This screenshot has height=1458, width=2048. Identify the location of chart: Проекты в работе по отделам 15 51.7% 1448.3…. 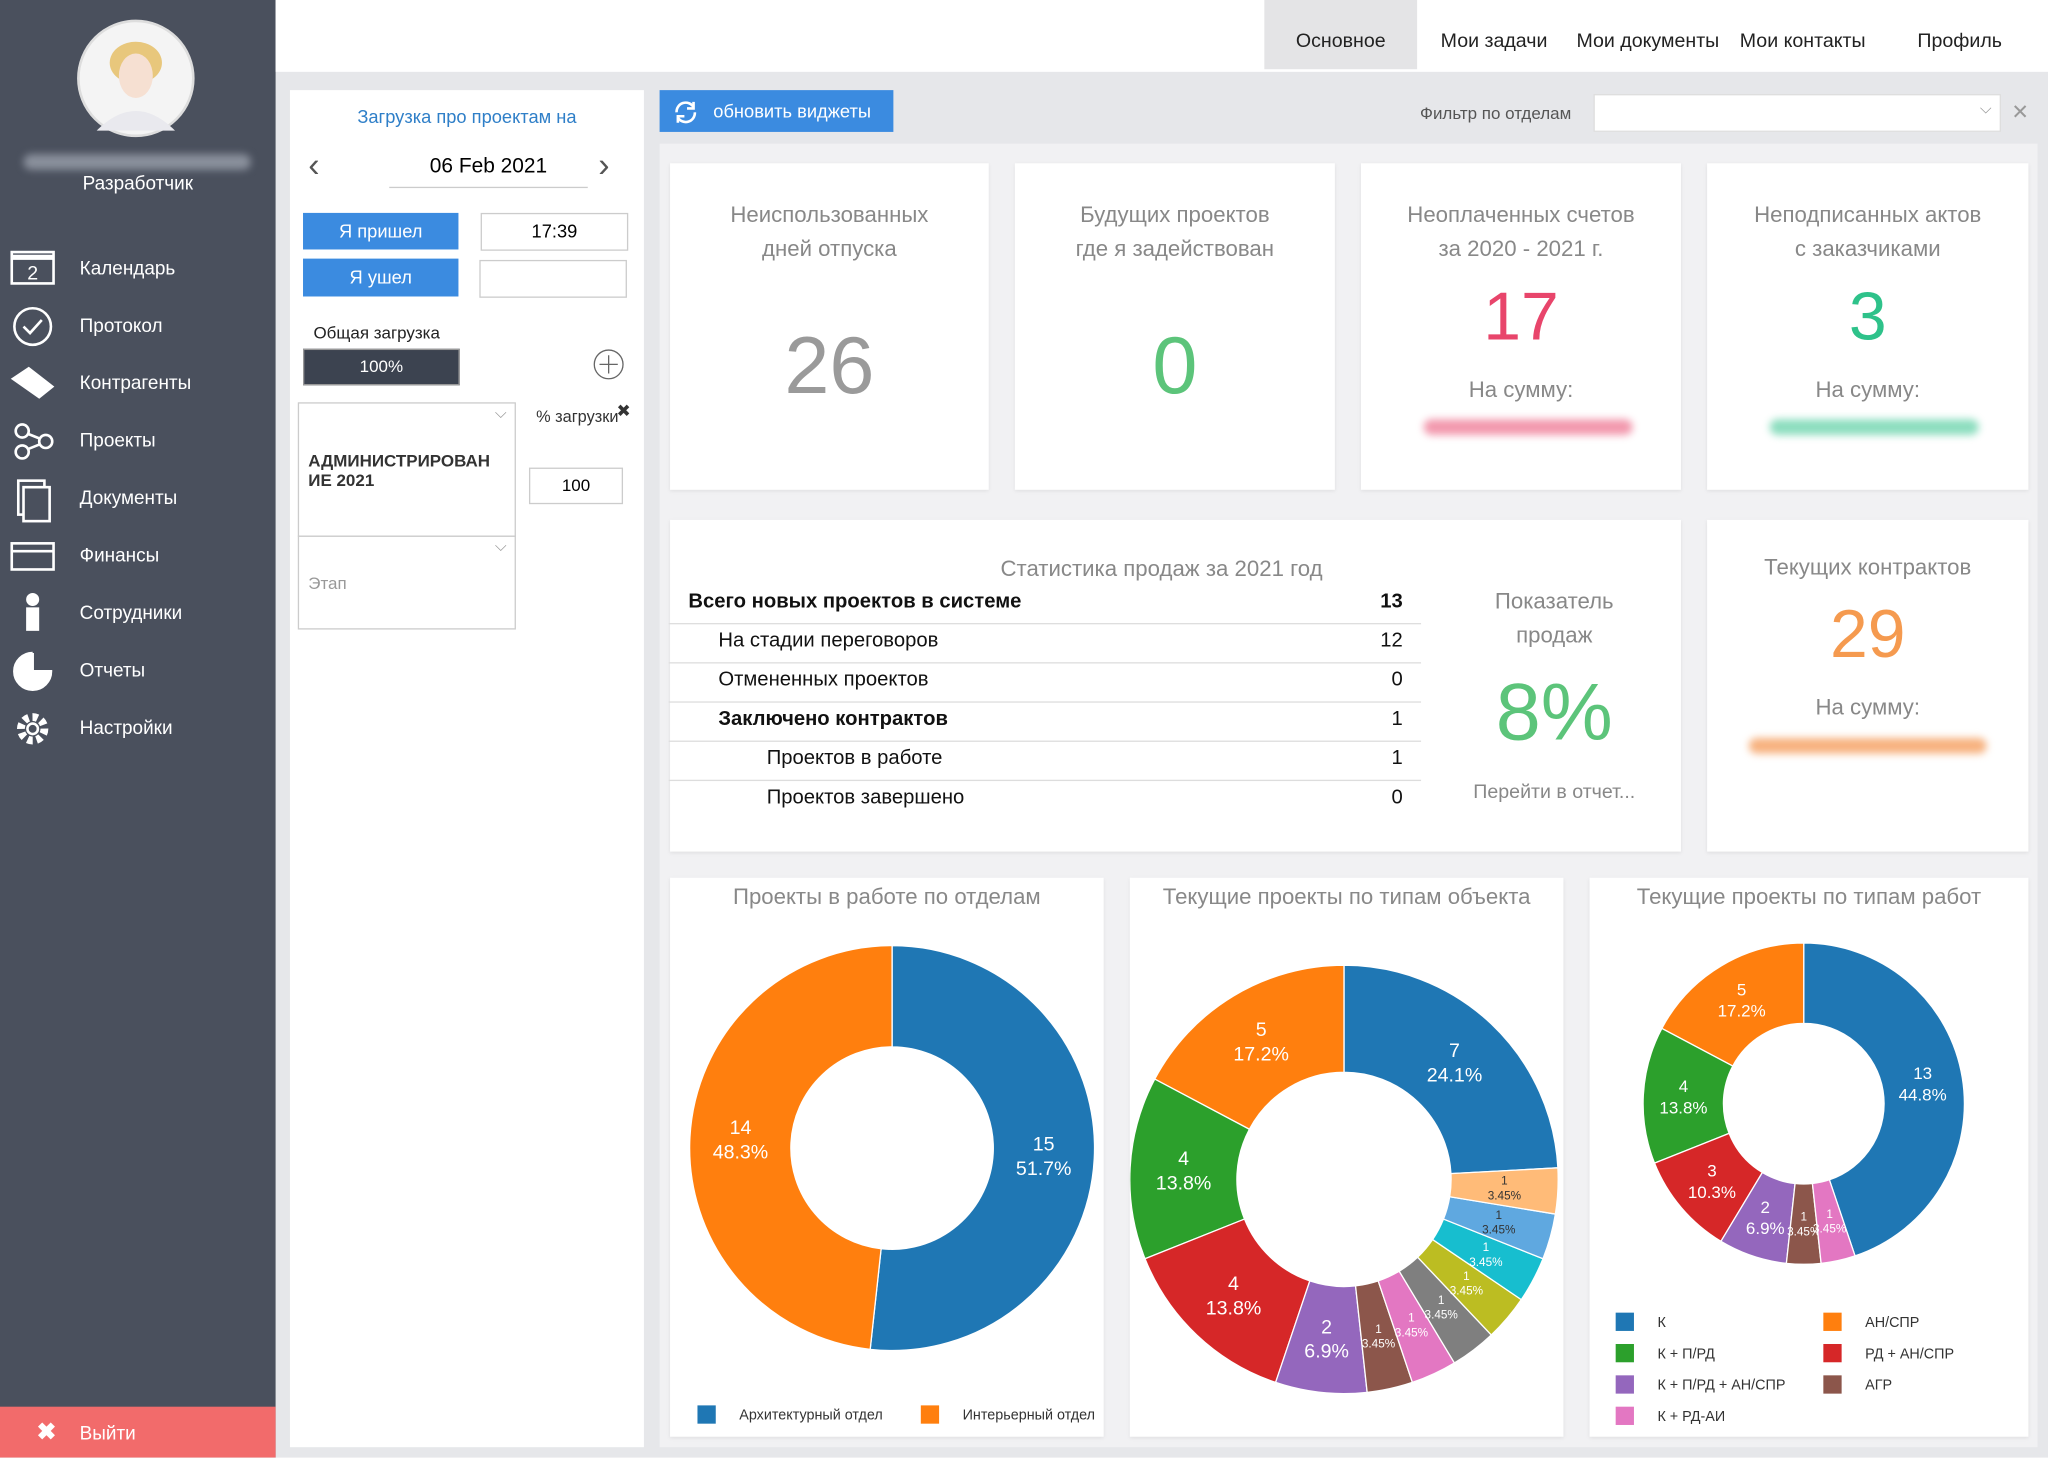
(892, 1154).